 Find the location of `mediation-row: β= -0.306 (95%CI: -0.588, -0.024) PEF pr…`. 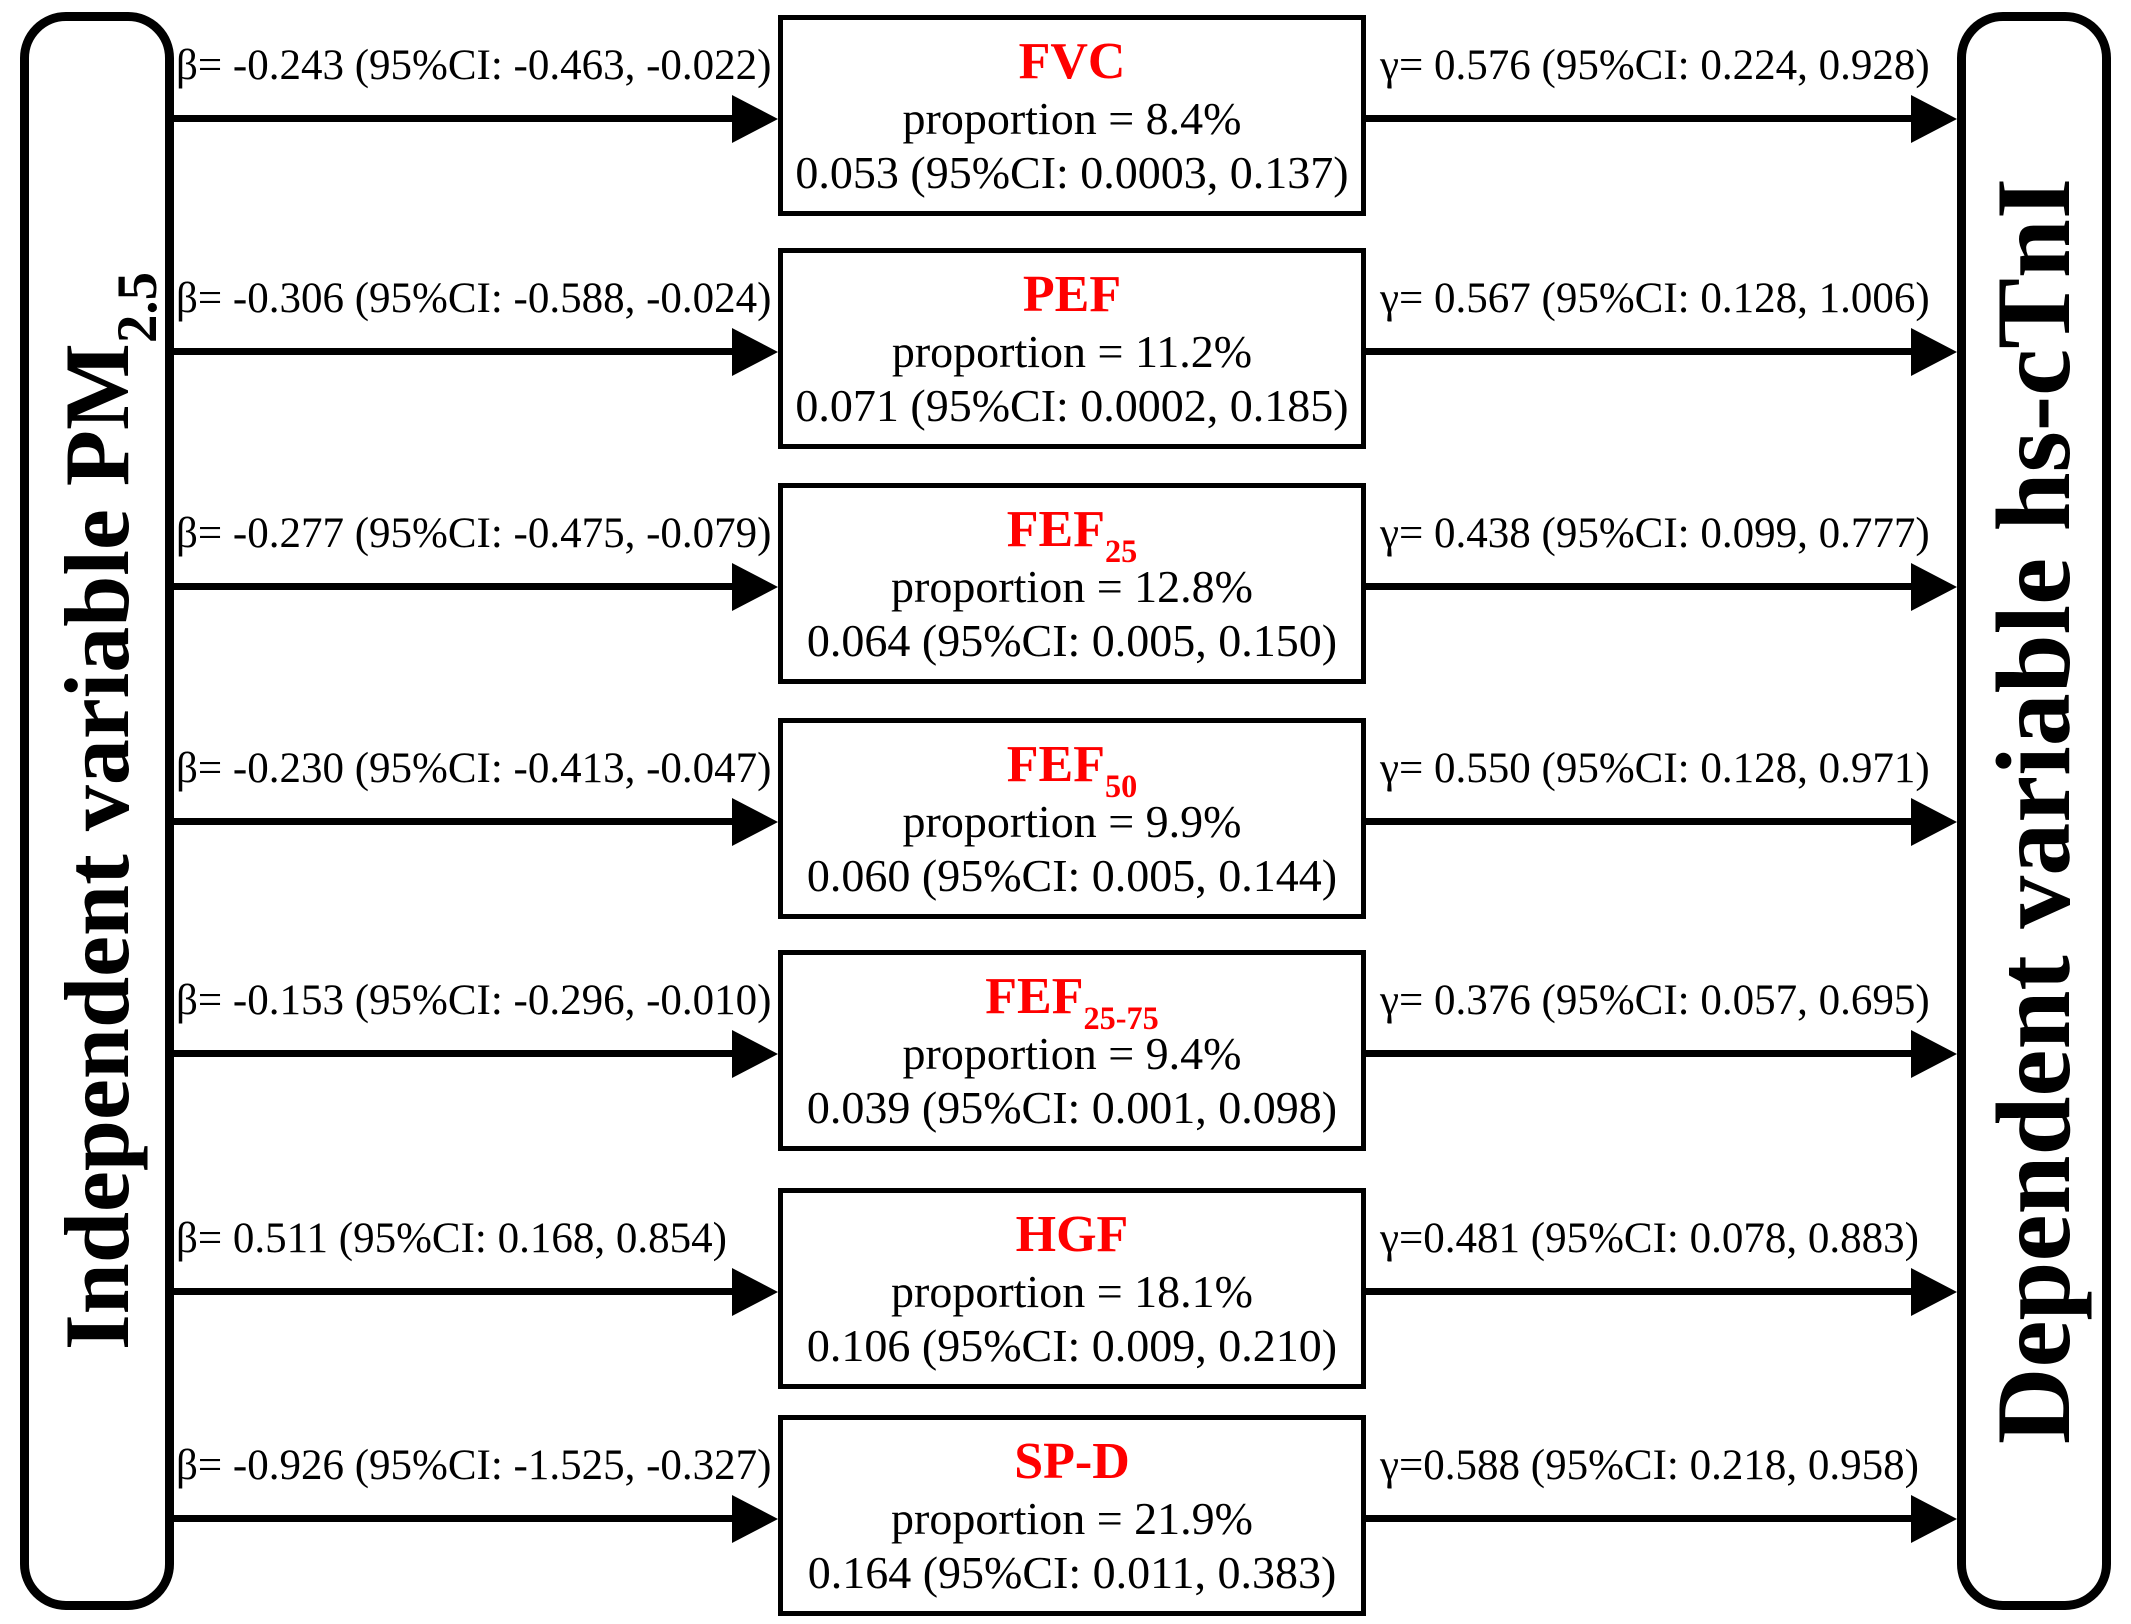

mediation-row: β= -0.306 (95%CI: -0.588, -0.024) PEF pr… is located at coordinates (1065, 354).